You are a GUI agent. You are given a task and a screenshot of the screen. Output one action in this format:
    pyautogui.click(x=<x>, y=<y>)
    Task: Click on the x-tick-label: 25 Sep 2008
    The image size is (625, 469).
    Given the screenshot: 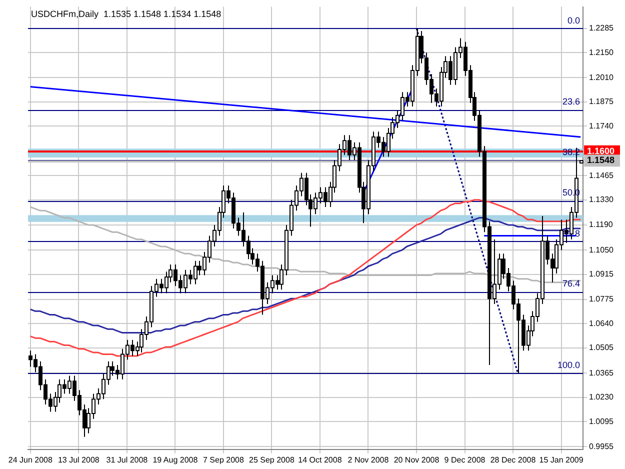 What is the action you would take?
    pyautogui.click(x=272, y=459)
    